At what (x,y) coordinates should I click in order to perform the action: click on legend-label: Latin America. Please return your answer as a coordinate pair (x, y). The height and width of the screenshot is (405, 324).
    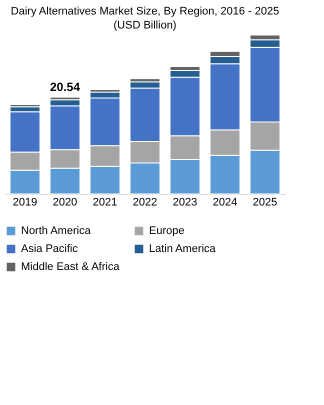
    Looking at the image, I should click on (183, 249).